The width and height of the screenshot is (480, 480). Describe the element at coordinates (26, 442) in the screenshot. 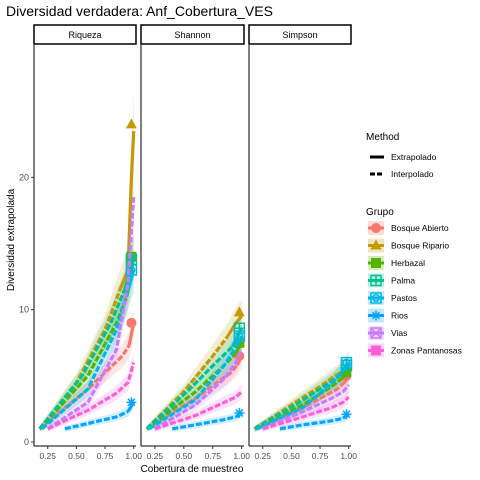

I see `y-tick-label: 0` at that location.